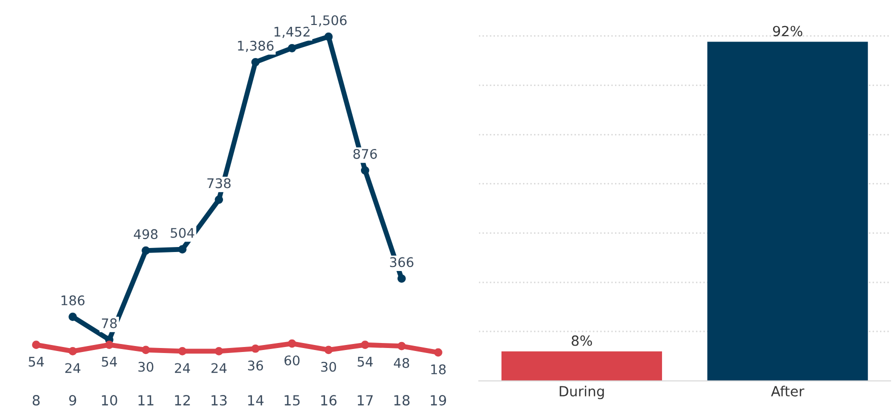 Image resolution: width=895 pixels, height=414 pixels. What do you see at coordinates (582, 340) in the screenshot?
I see `data-label: 8%` at bounding box center [582, 340].